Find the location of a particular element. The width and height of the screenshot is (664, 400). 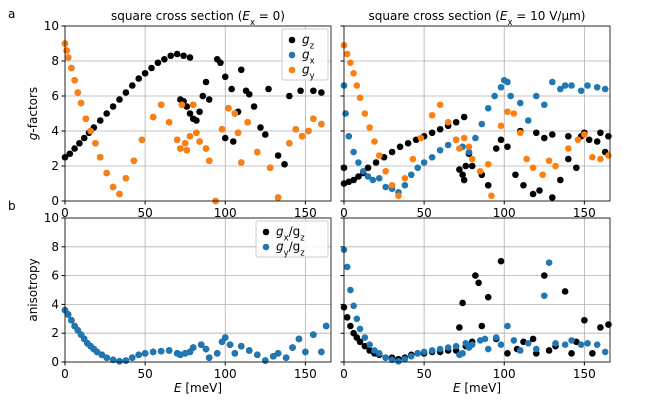

panel-title: square cross section (Ex = 10 V/μm) is located at coordinates (477, 18).